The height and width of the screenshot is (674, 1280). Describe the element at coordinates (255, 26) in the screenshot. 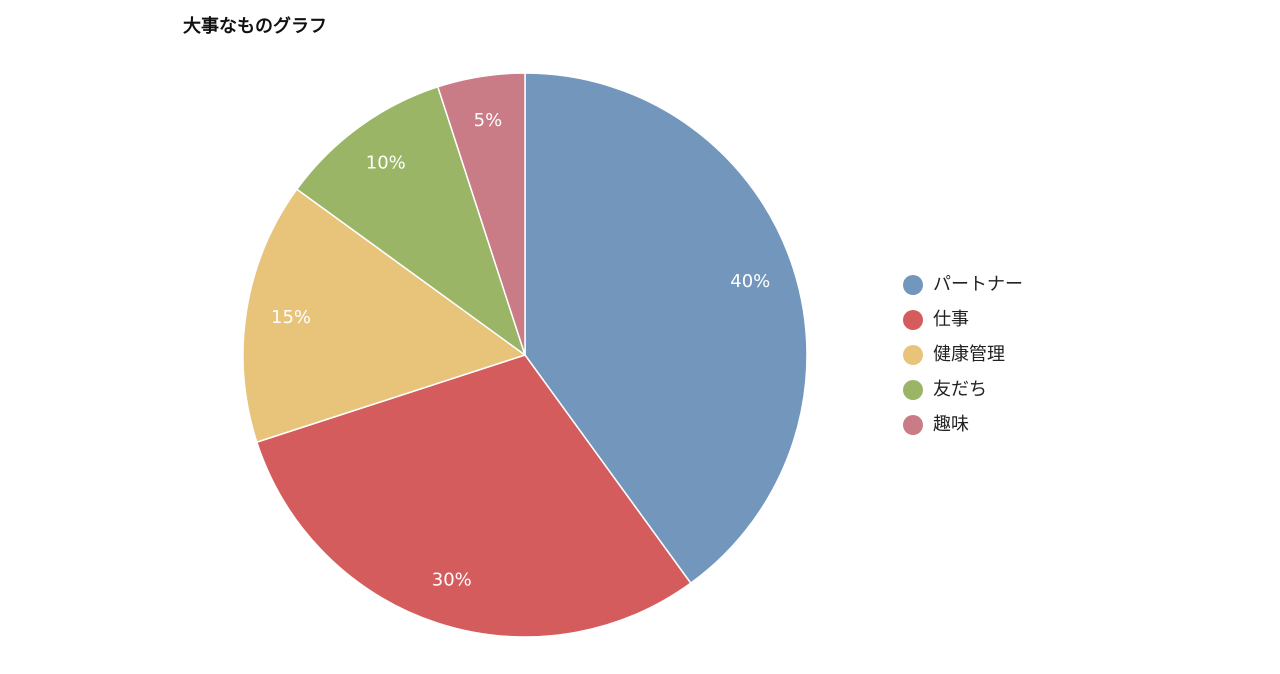

I see `chart-title: 大事なものグラフ` at that location.